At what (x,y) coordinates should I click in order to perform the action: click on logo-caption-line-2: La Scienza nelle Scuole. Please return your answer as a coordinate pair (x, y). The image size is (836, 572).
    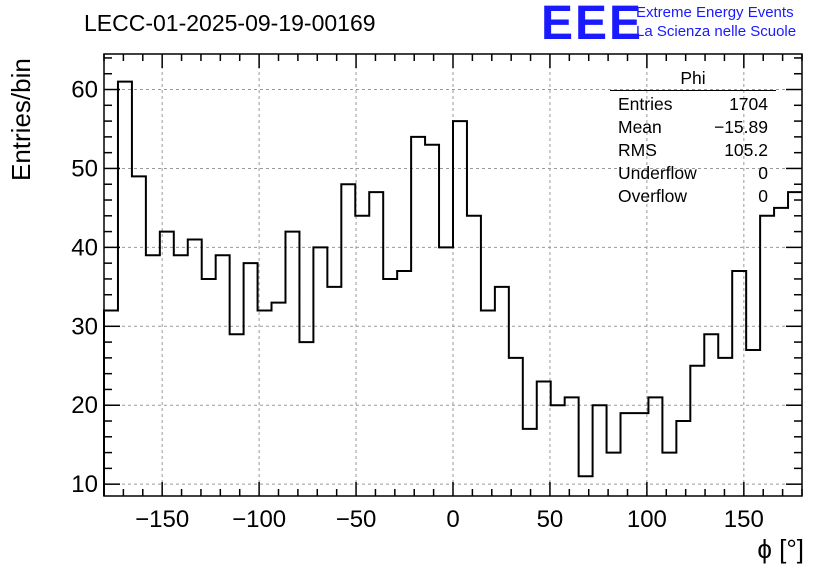
    Looking at the image, I should click on (716, 31).